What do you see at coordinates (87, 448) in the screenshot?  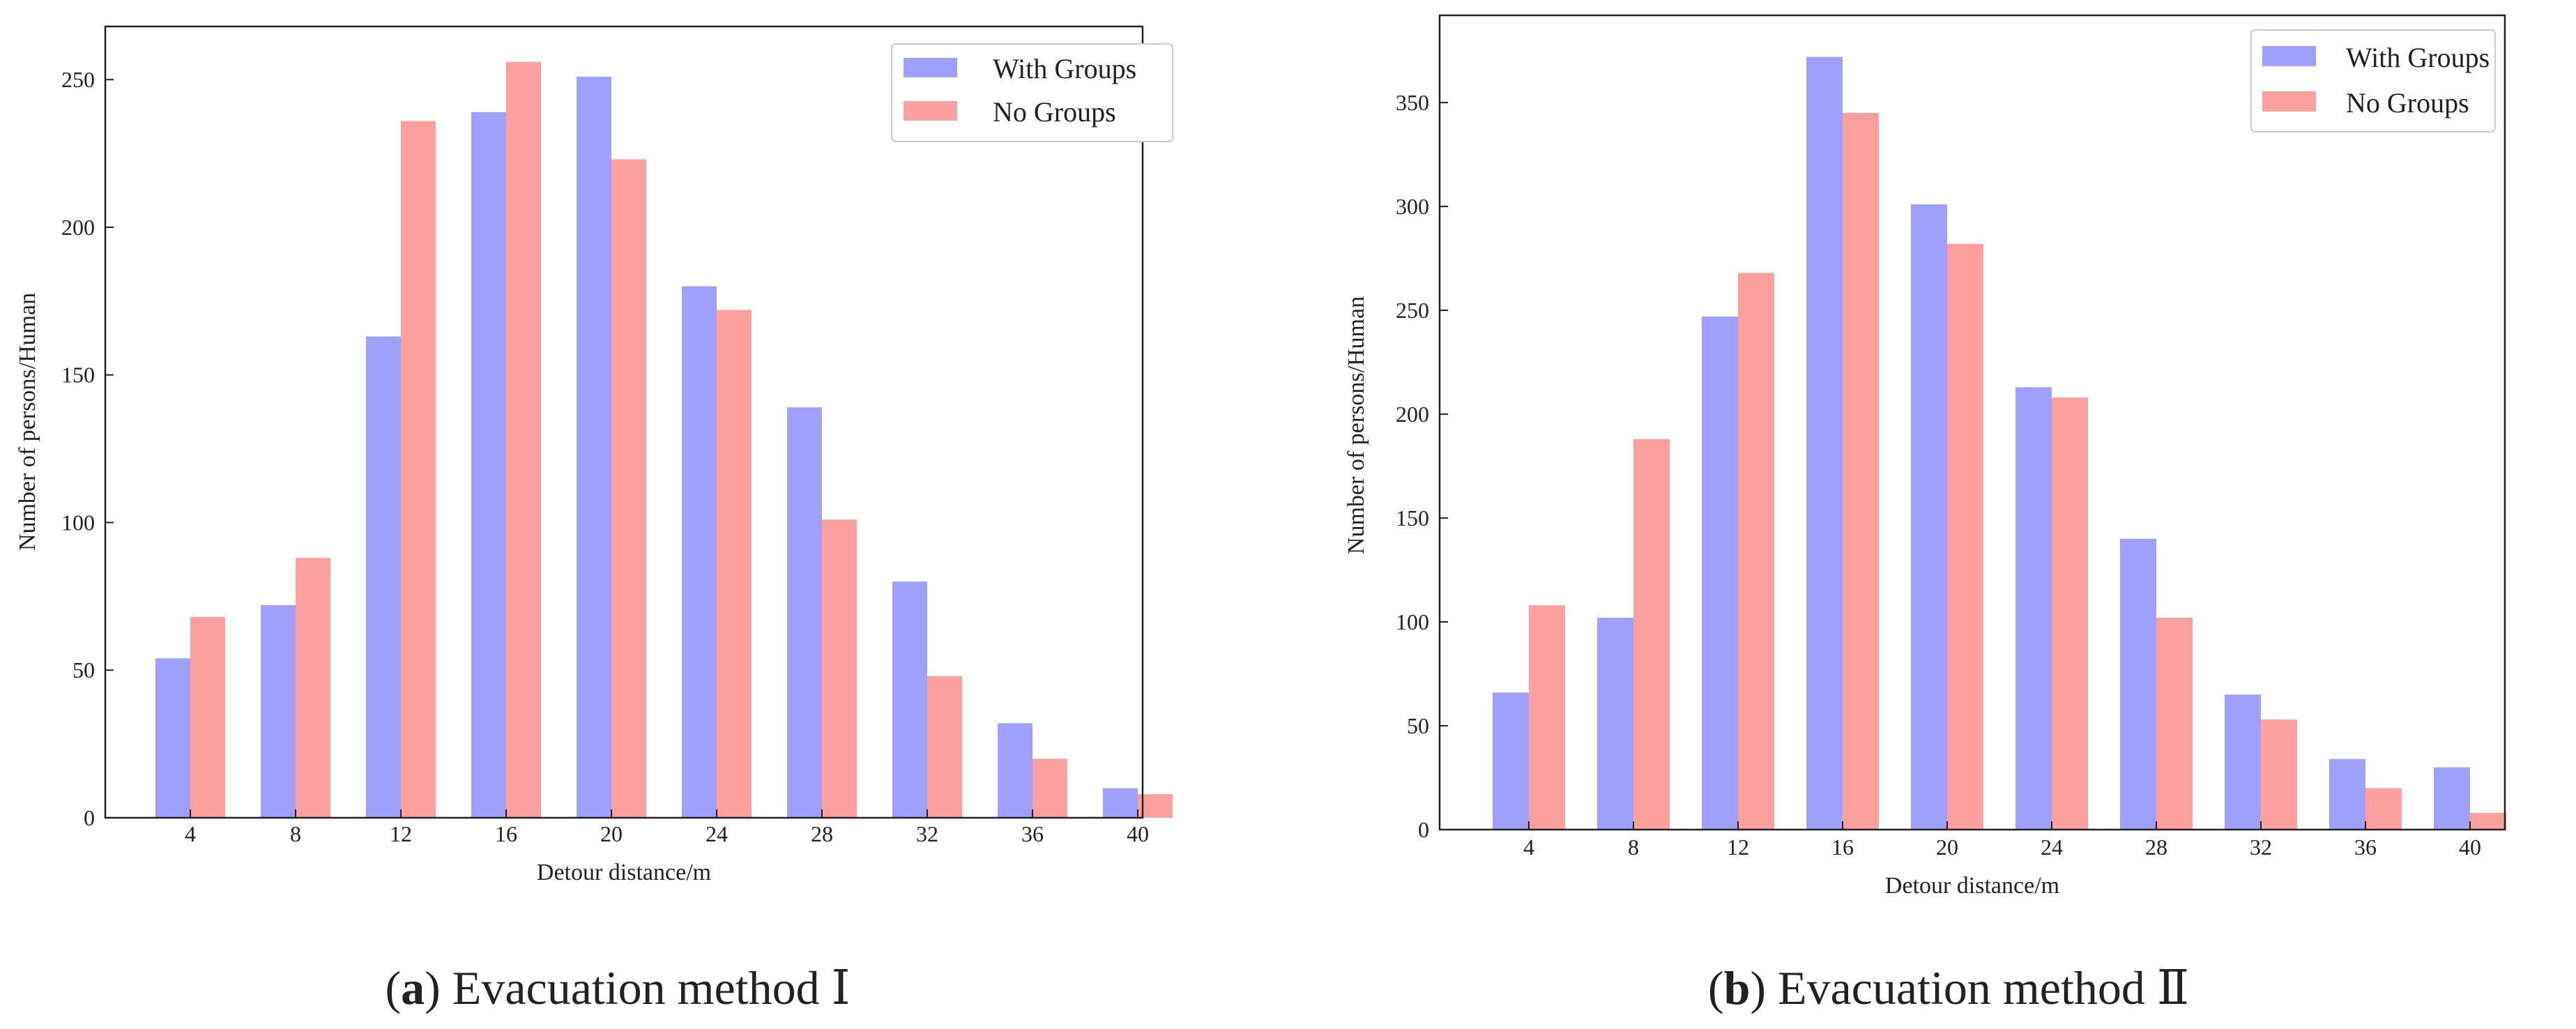 I see `chart-a-y-ticks: 0 50 100 150 200 250` at bounding box center [87, 448].